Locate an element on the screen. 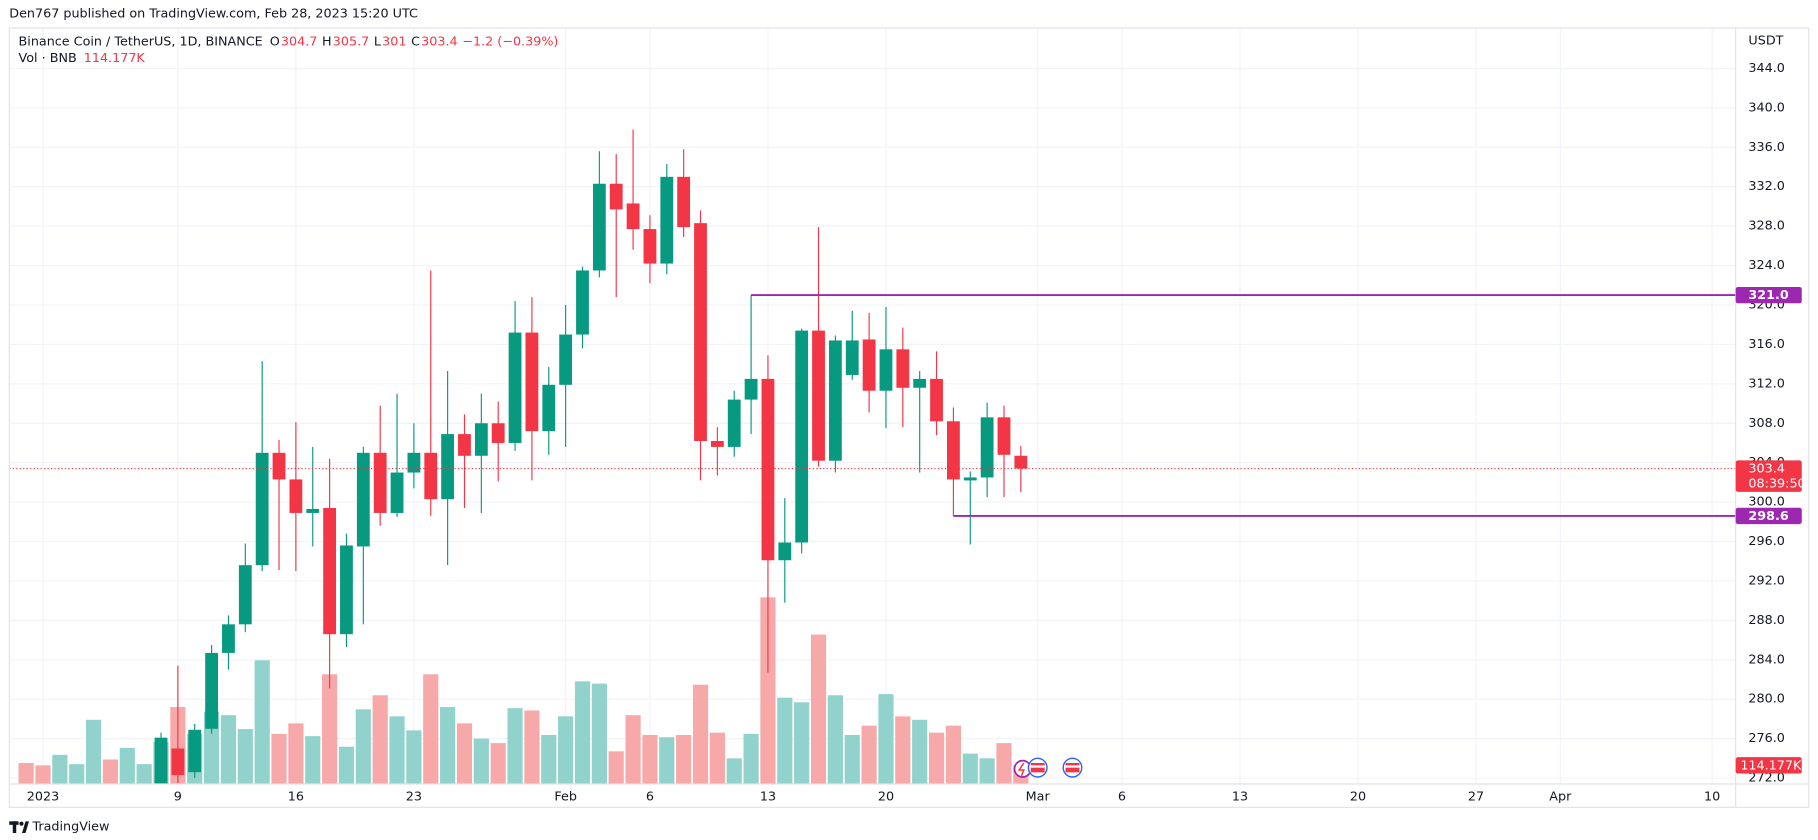 This screenshot has width=1818, height=840. level-badge-label: 321.0 is located at coordinates (1768, 295).